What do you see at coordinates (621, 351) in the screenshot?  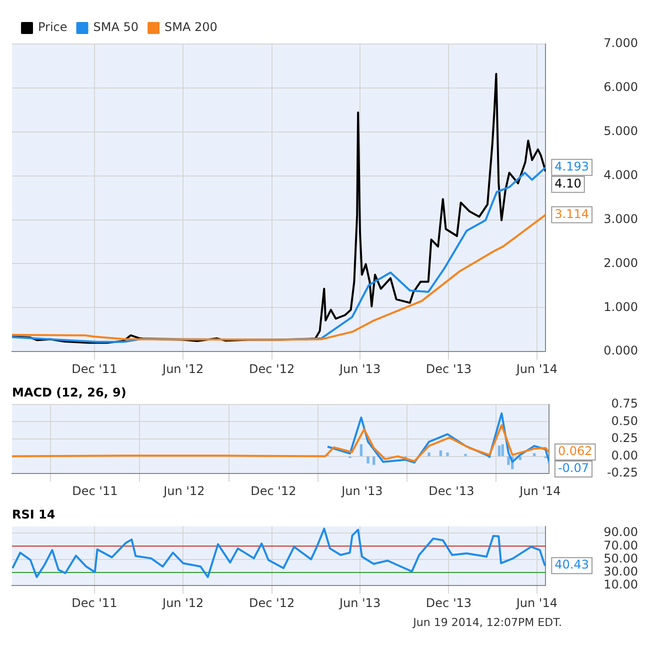 I see `y-tick-label: 0.000` at bounding box center [621, 351].